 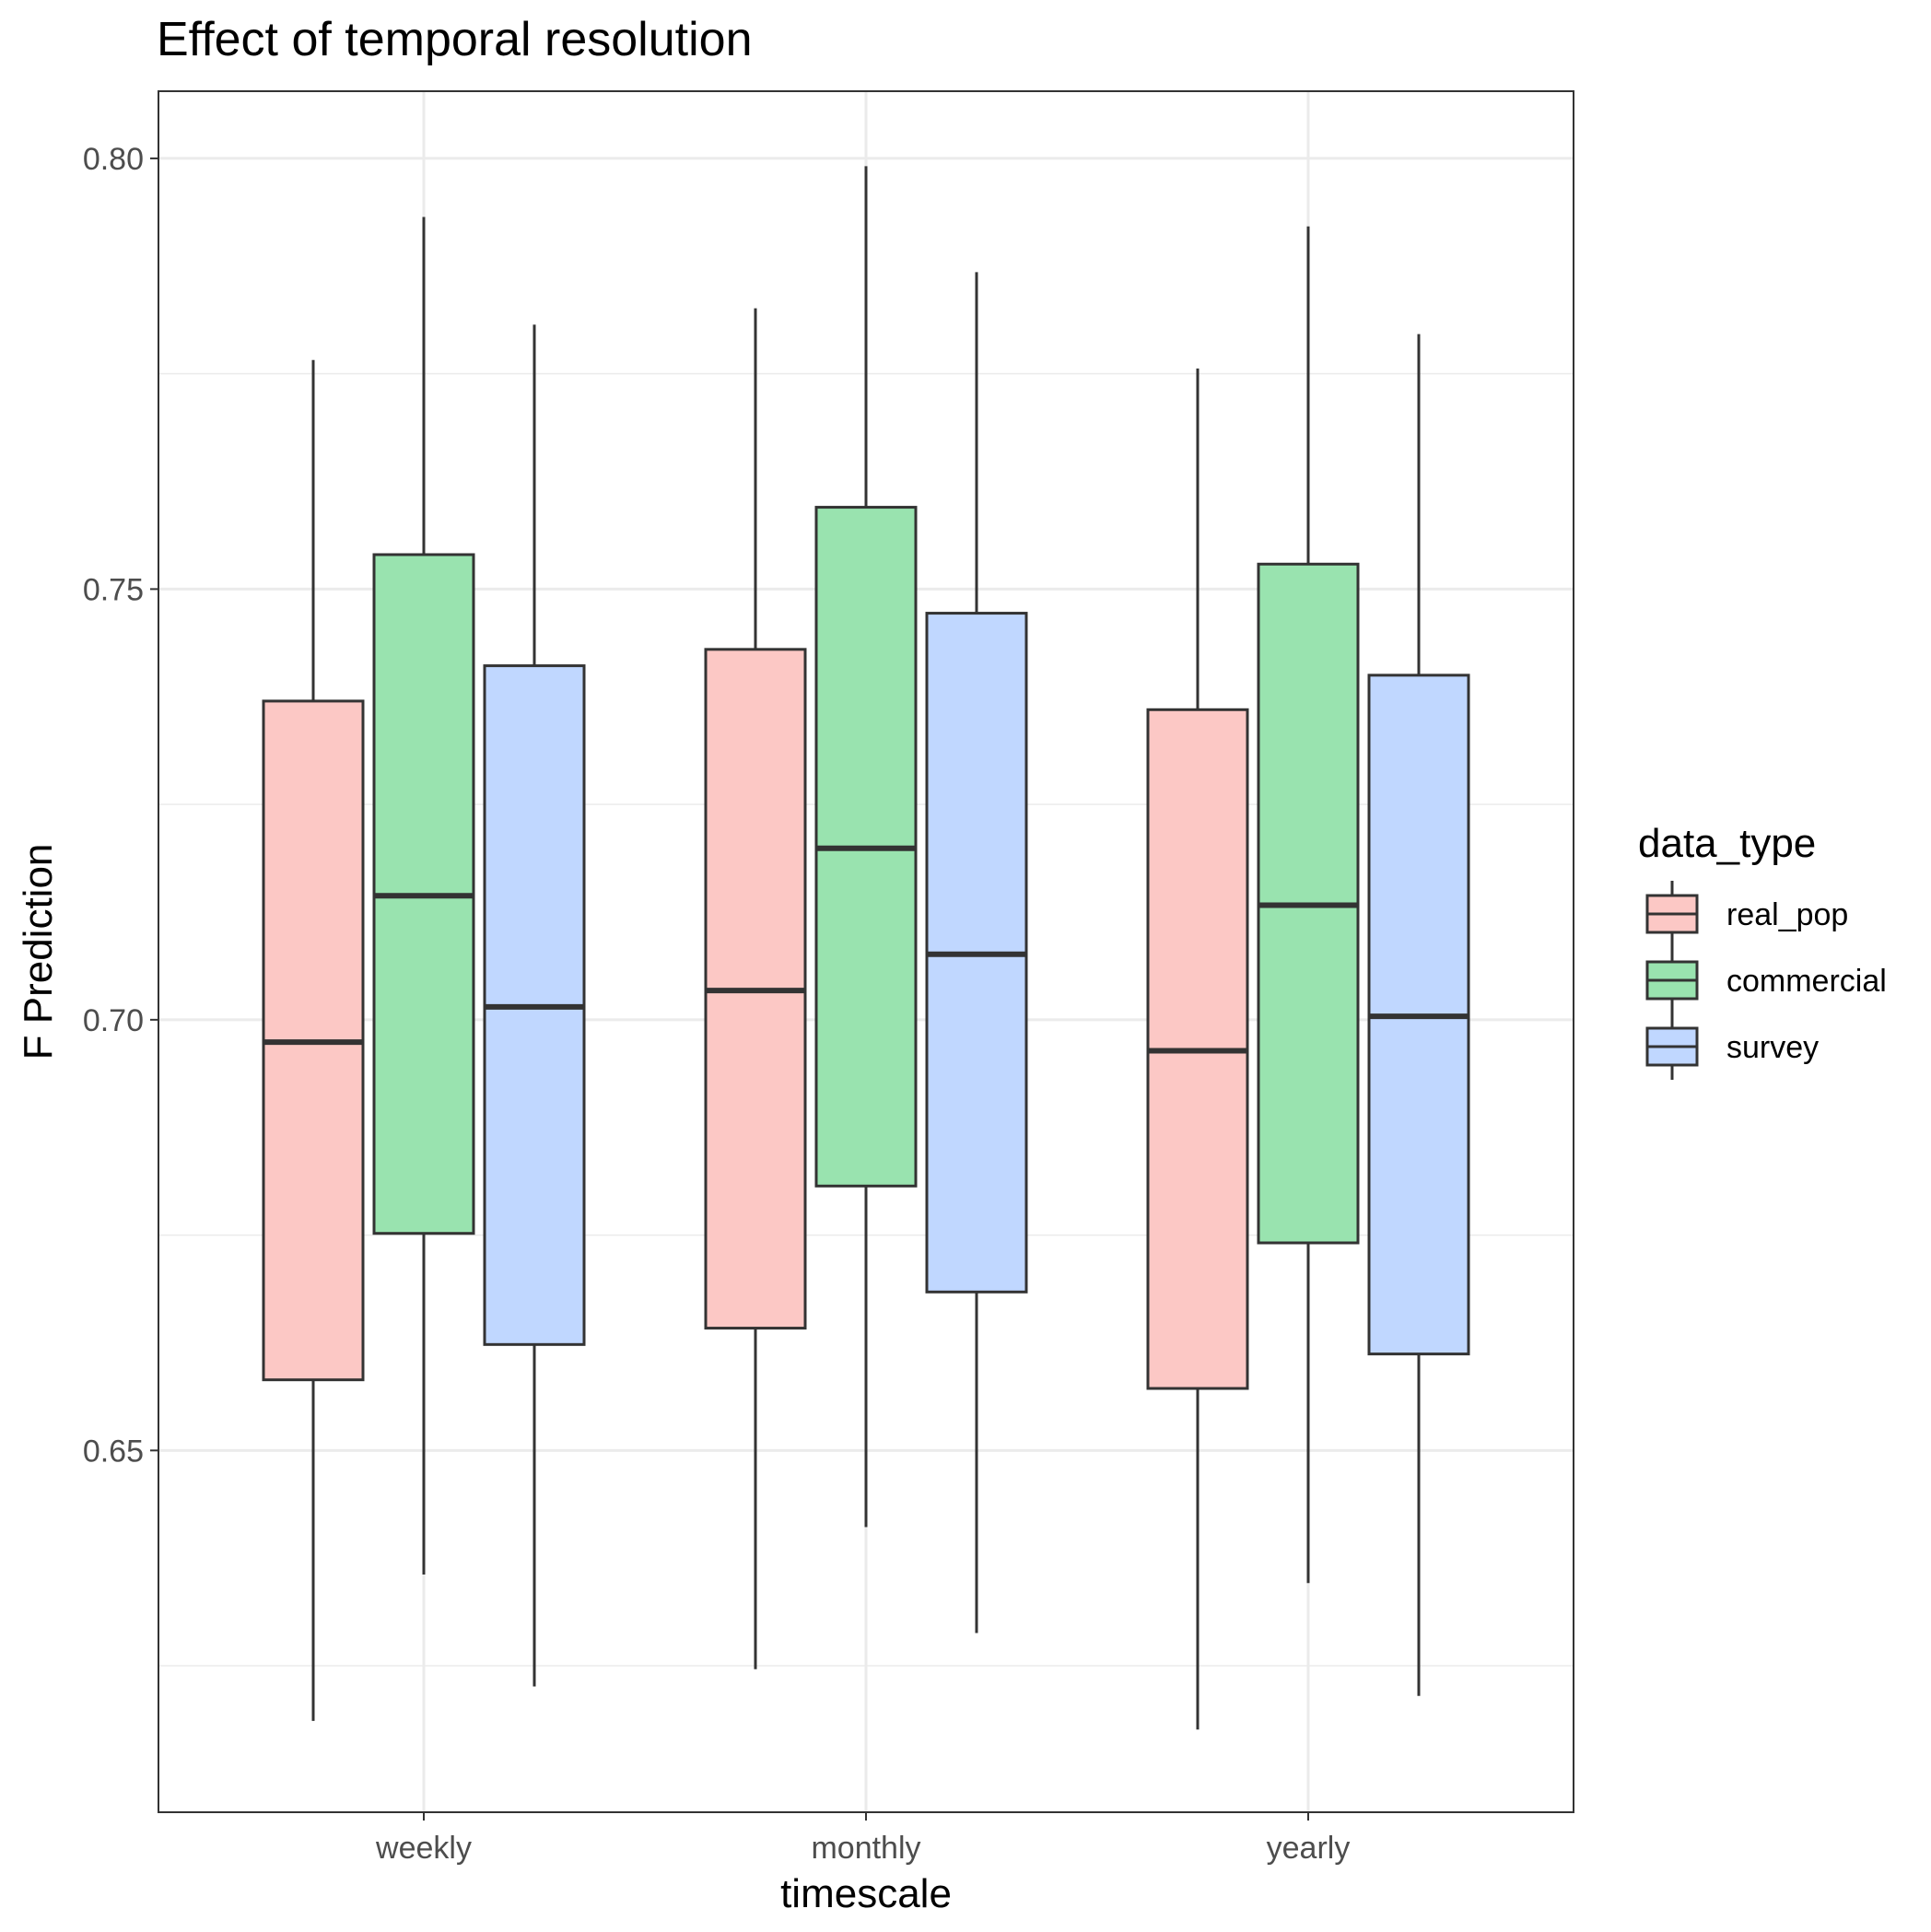 What do you see at coordinates (1727, 843) in the screenshot?
I see `legend-title: data_type` at bounding box center [1727, 843].